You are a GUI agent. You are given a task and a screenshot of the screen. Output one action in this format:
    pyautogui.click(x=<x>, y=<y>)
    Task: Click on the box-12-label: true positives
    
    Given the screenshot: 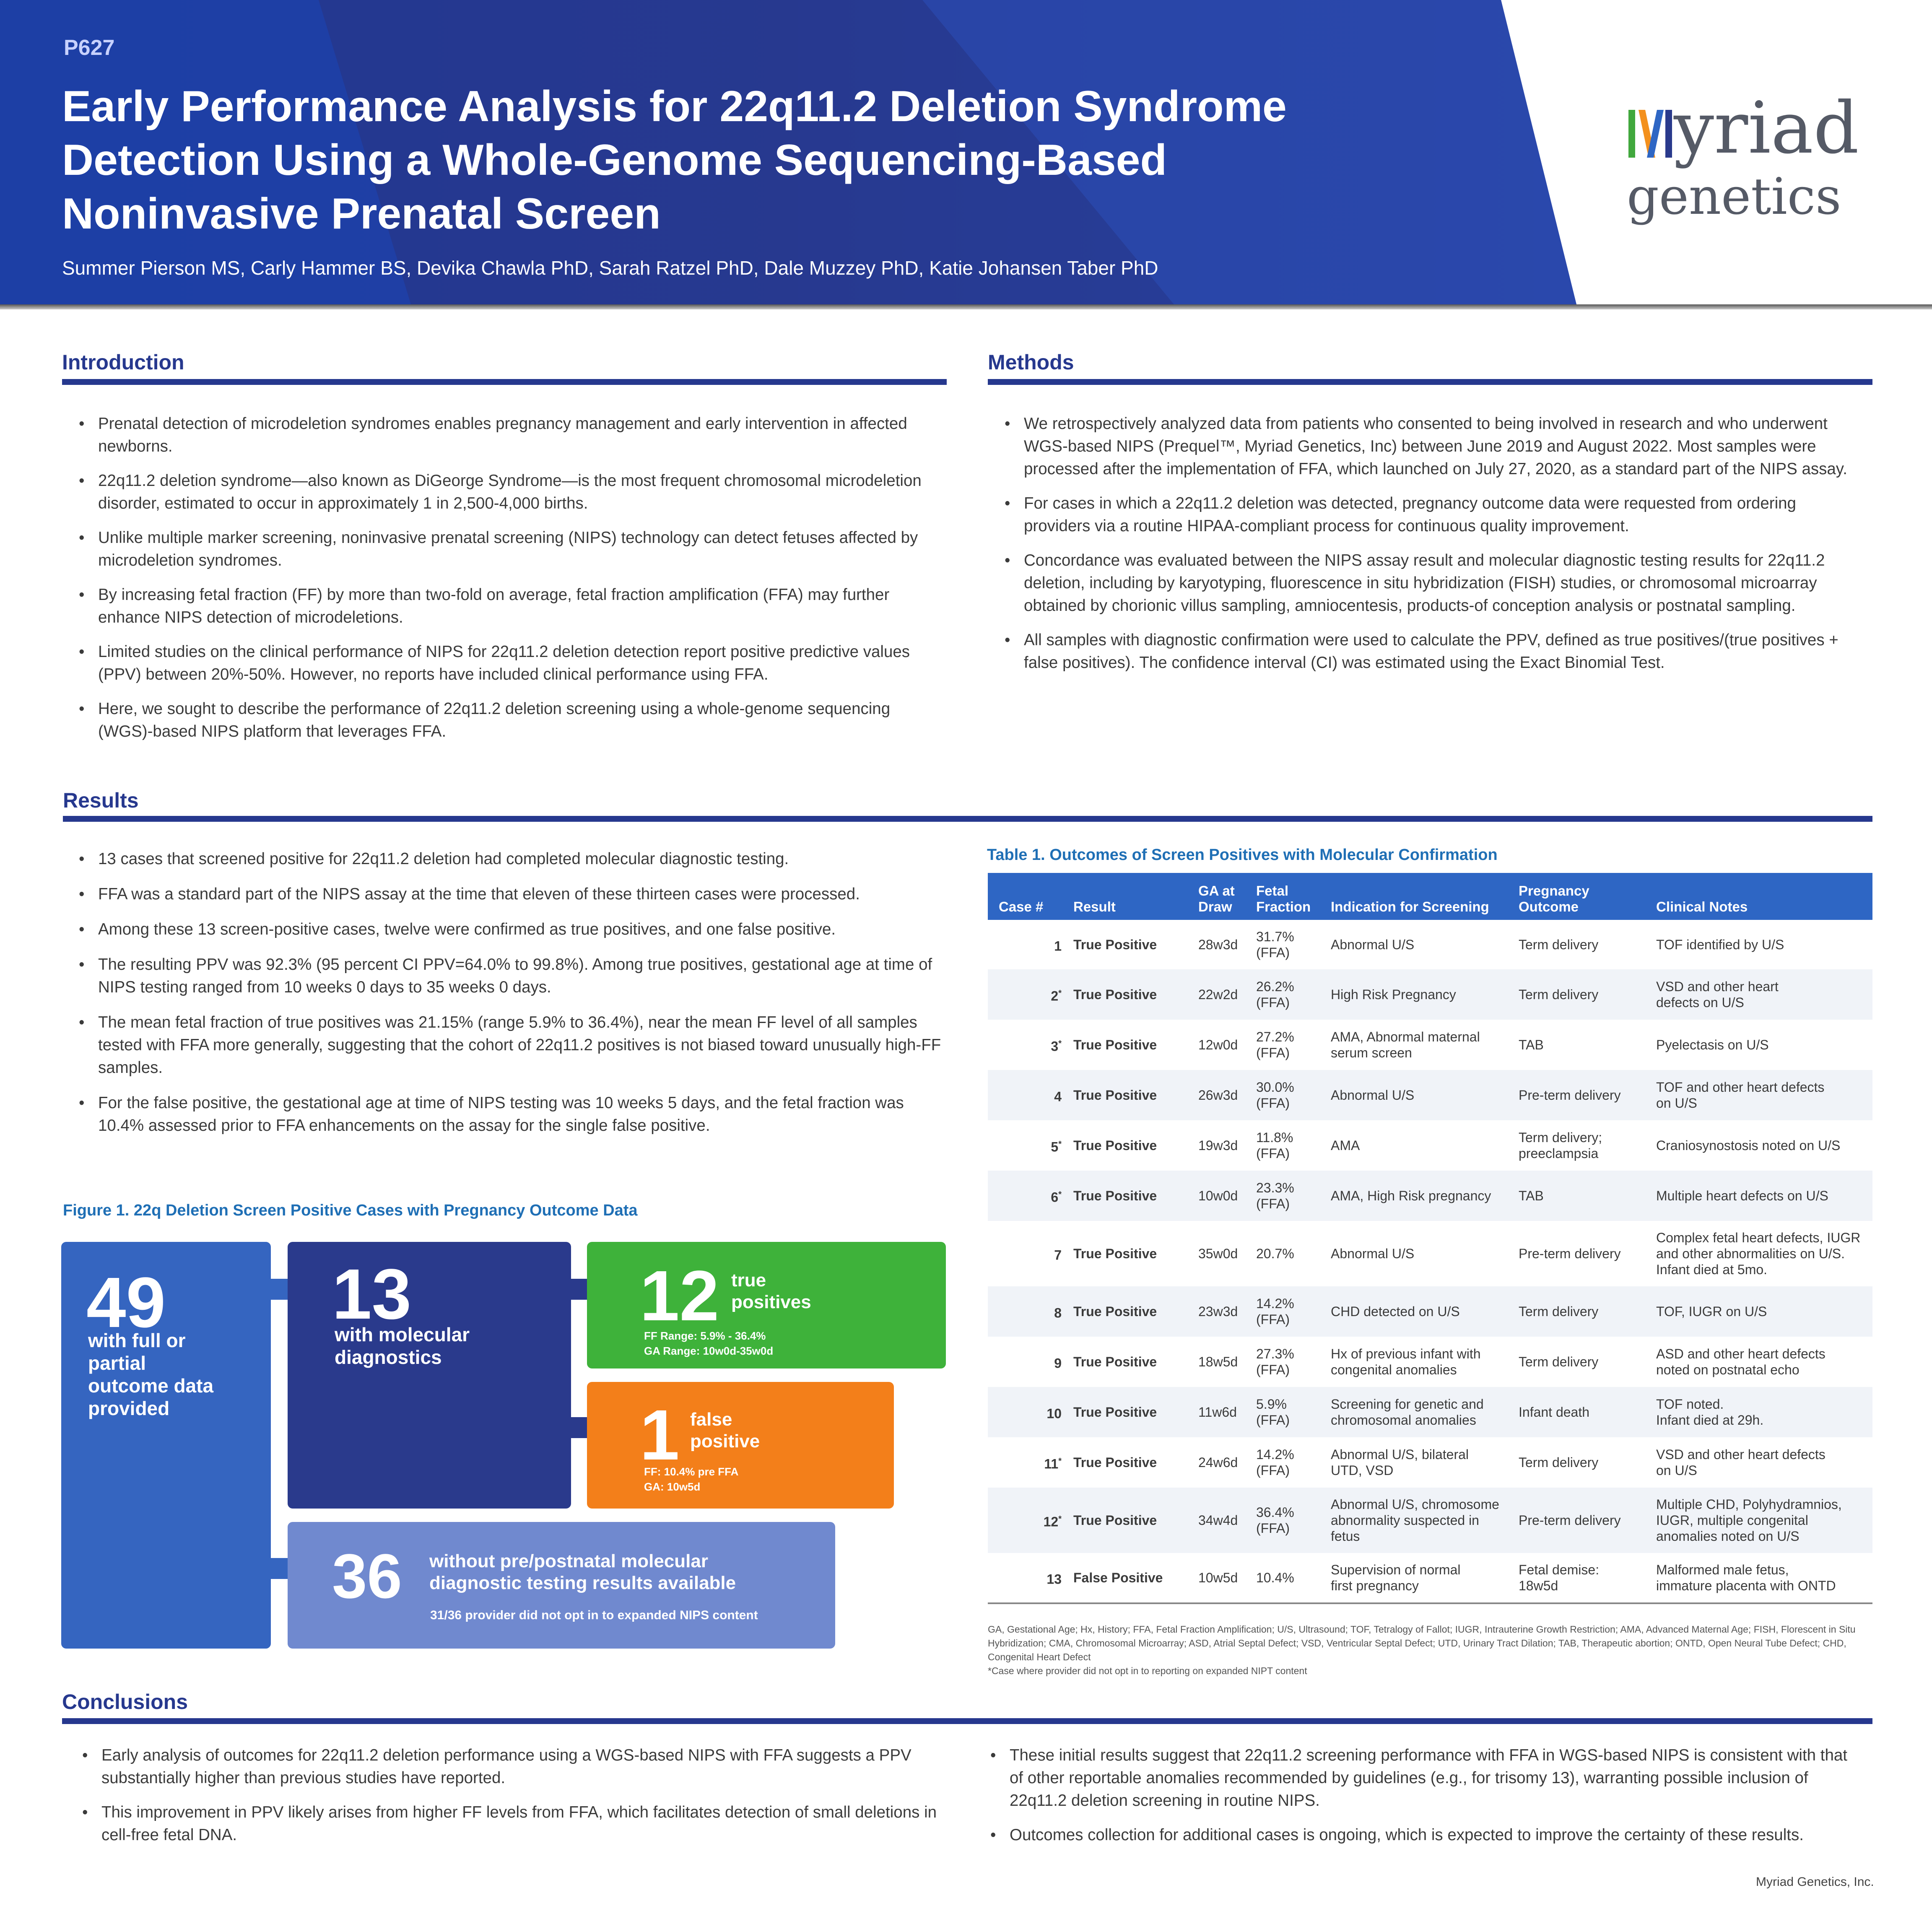 What is the action you would take?
    pyautogui.click(x=771, y=1291)
    